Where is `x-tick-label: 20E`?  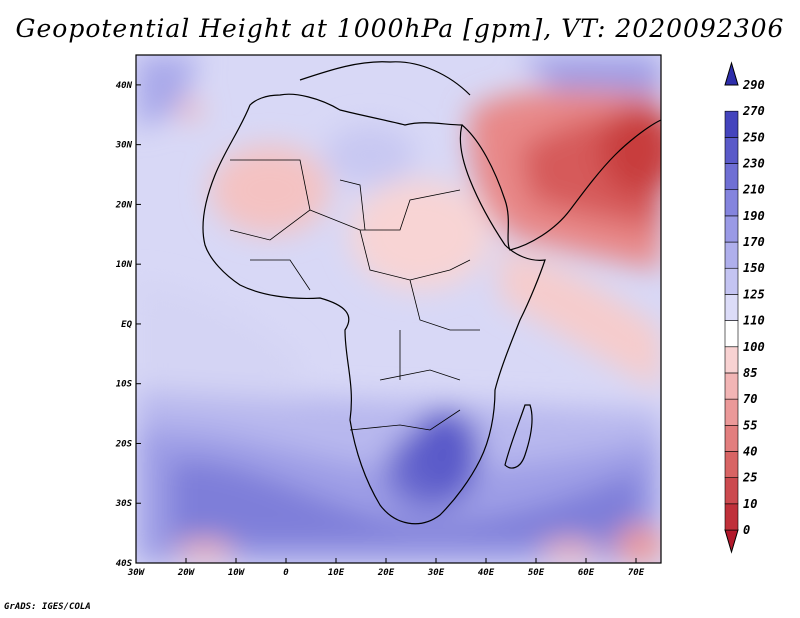
x-tick-label: 20E is located at coordinates (386, 573).